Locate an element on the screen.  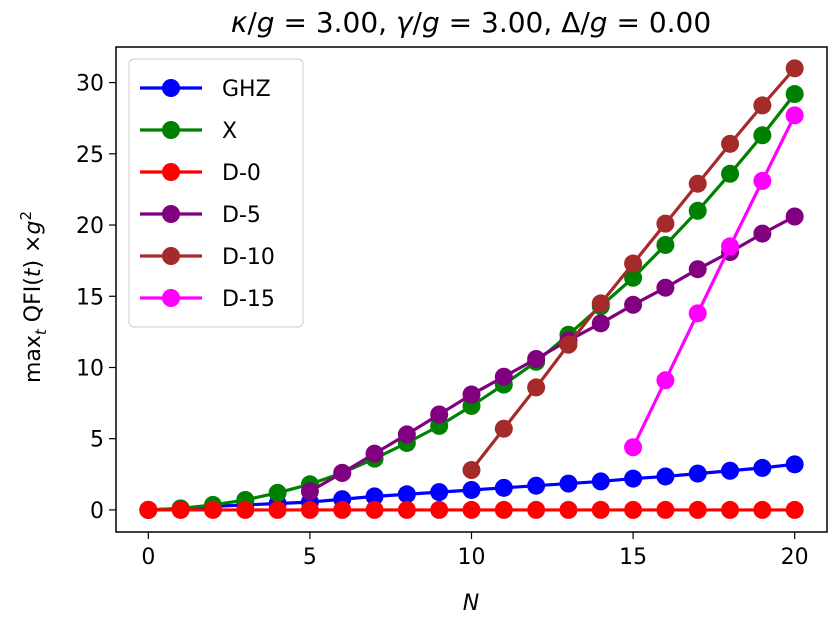
x-tick-label-4: 20 is located at coordinates (795, 557).